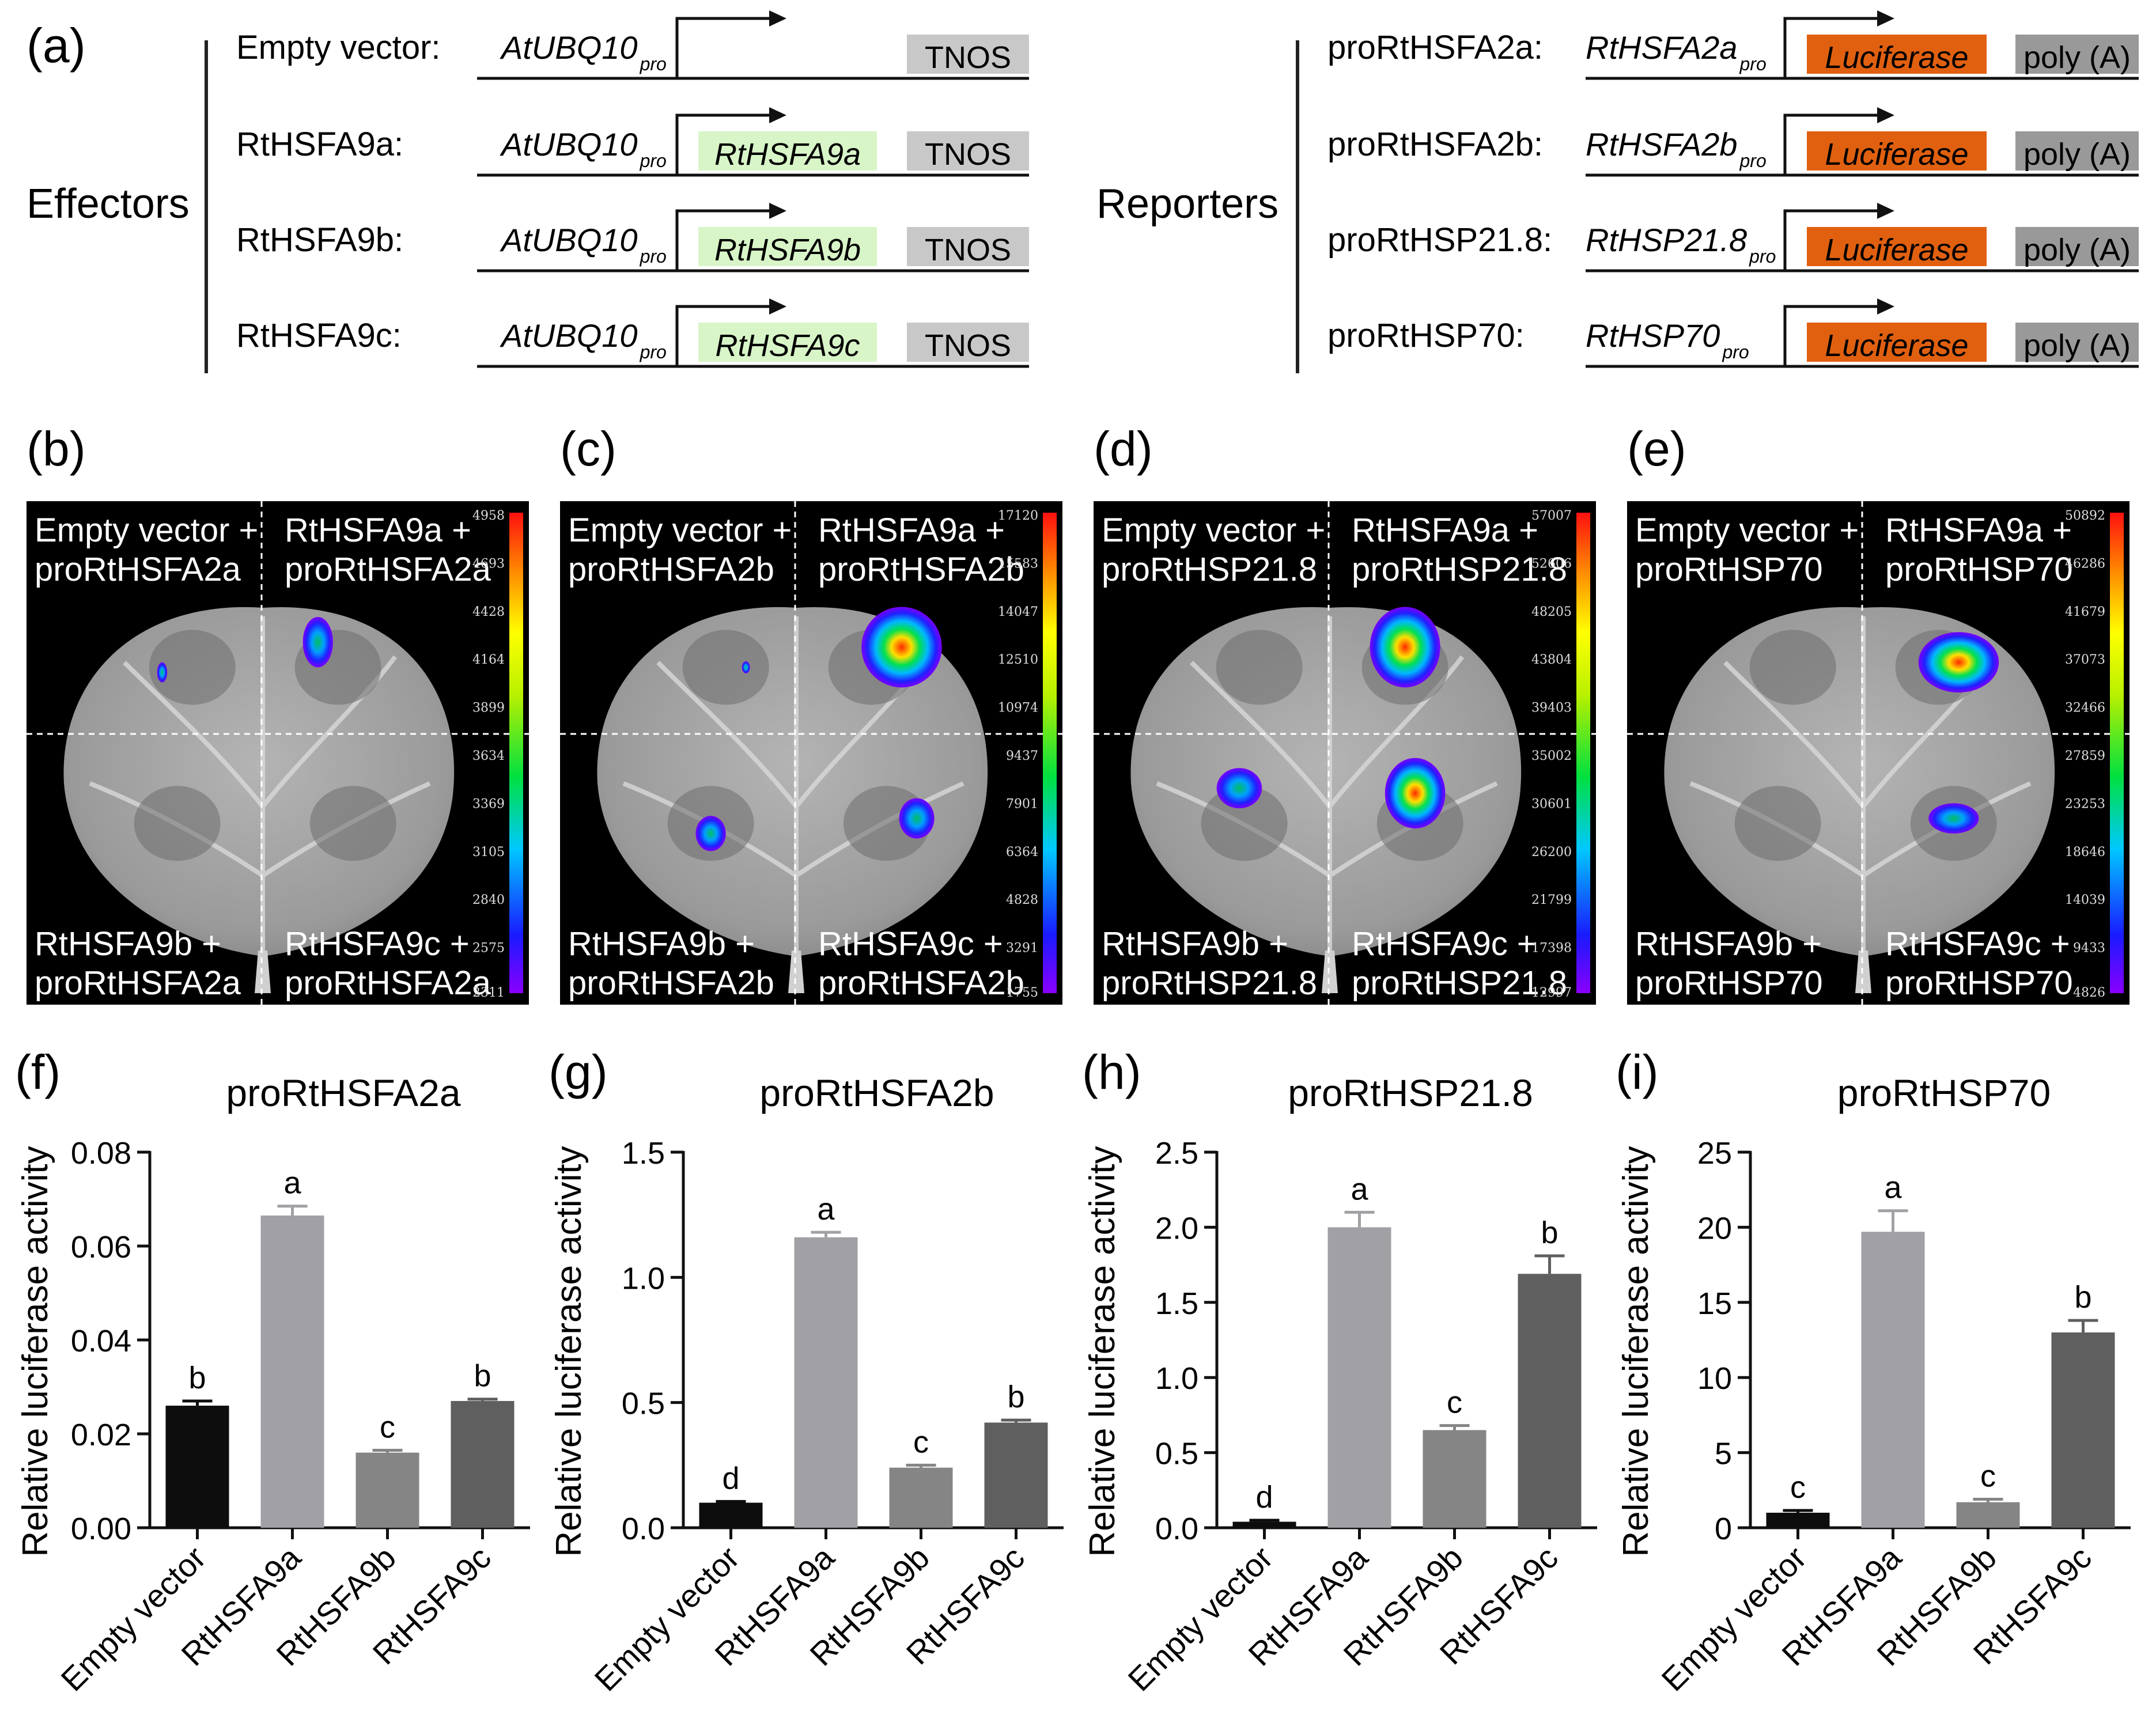  I want to click on reporter-gene-box, so click(1897, 246).